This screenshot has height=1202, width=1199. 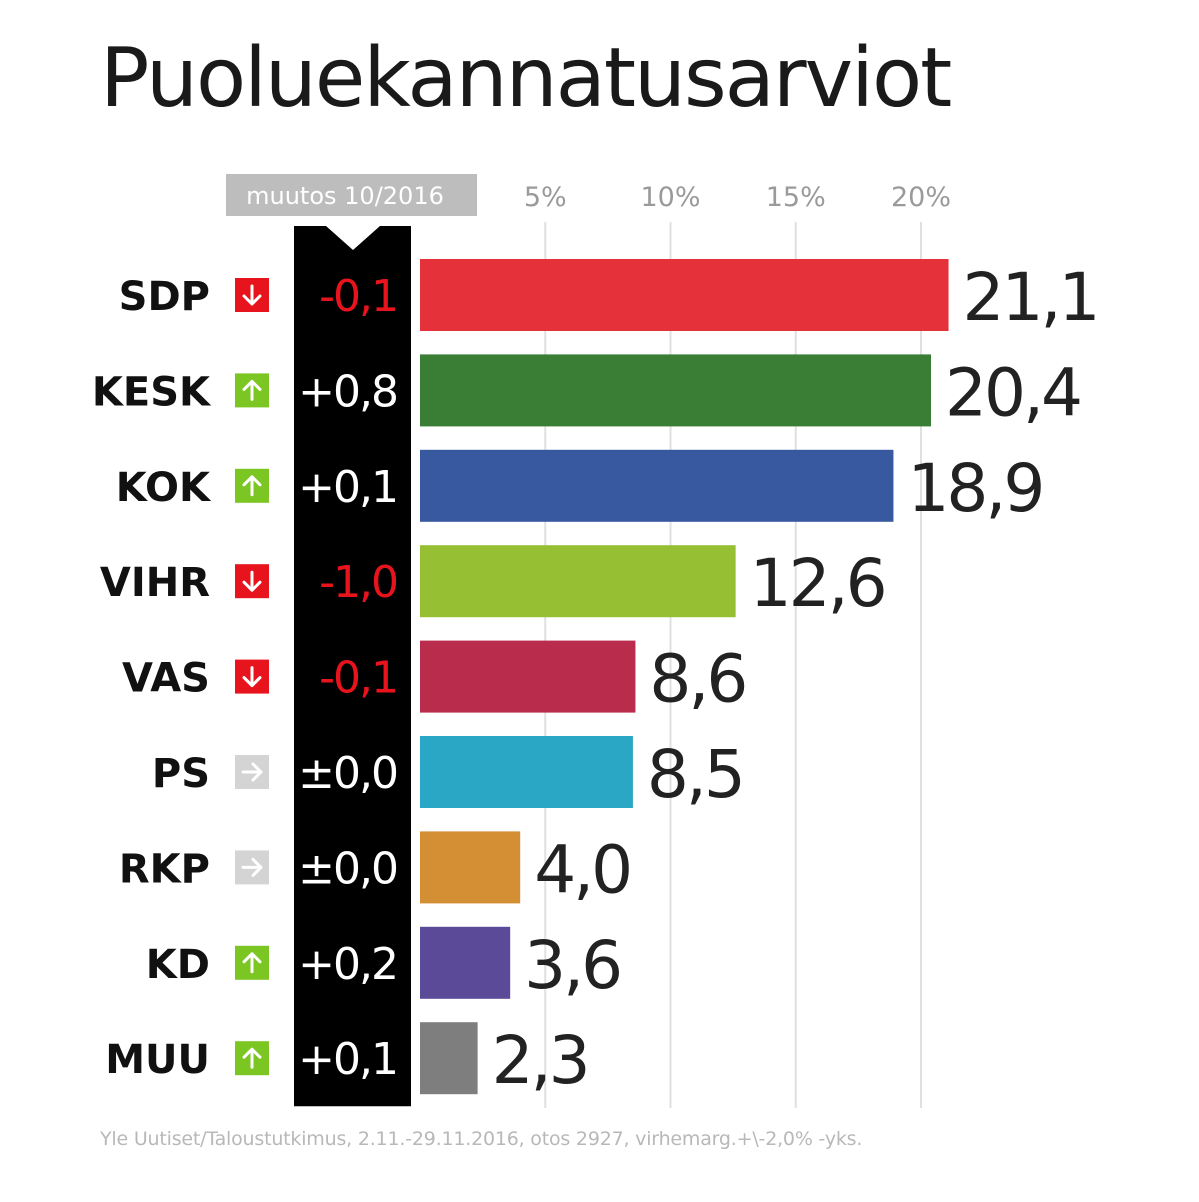 I want to click on party-label: KD, so click(x=178, y=965).